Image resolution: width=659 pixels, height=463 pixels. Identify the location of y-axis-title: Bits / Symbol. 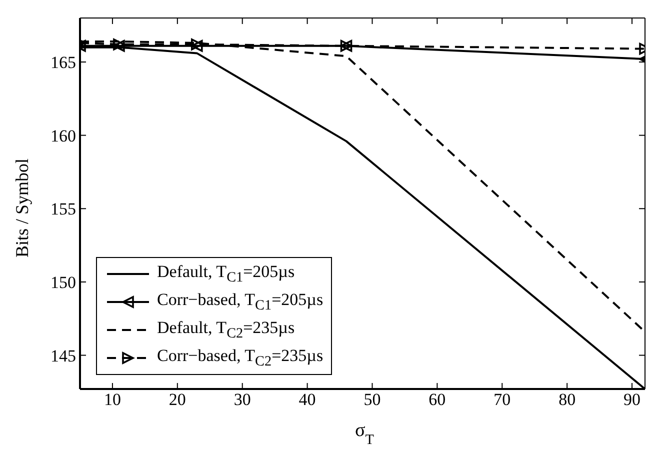
(22, 208).